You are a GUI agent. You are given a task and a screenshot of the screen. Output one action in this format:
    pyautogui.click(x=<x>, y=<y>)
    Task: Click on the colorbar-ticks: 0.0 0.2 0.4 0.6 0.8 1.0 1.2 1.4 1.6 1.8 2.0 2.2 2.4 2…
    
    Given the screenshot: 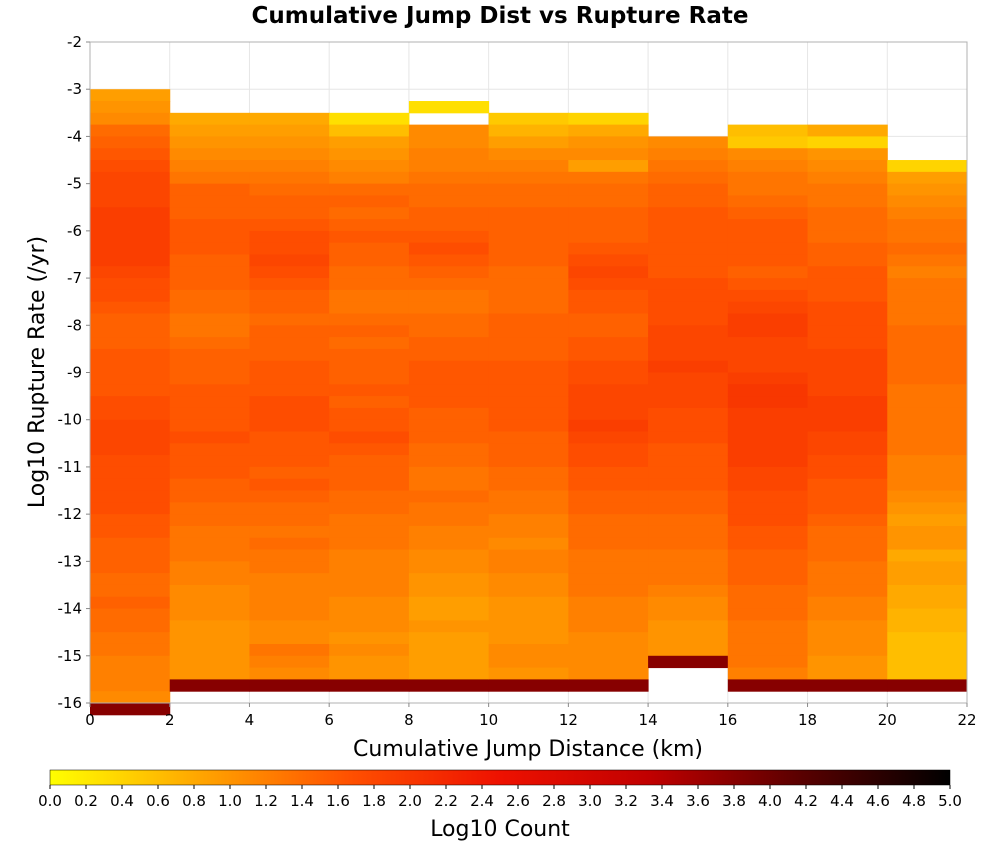 What is the action you would take?
    pyautogui.click(x=500, y=797)
    